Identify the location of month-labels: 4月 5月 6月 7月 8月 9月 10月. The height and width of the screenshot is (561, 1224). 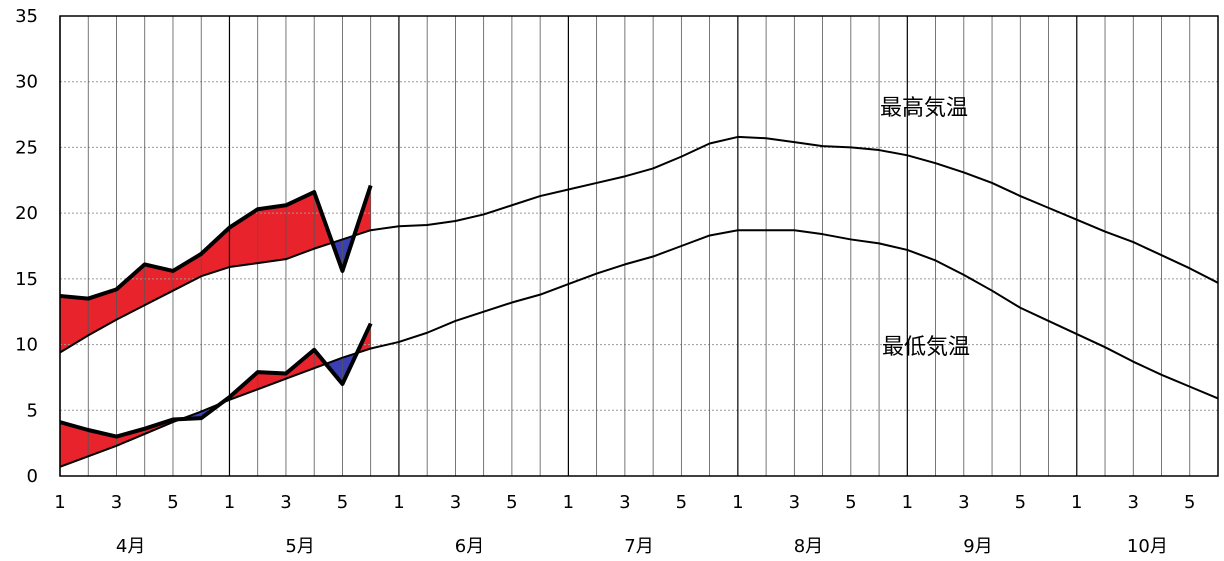
(642, 546).